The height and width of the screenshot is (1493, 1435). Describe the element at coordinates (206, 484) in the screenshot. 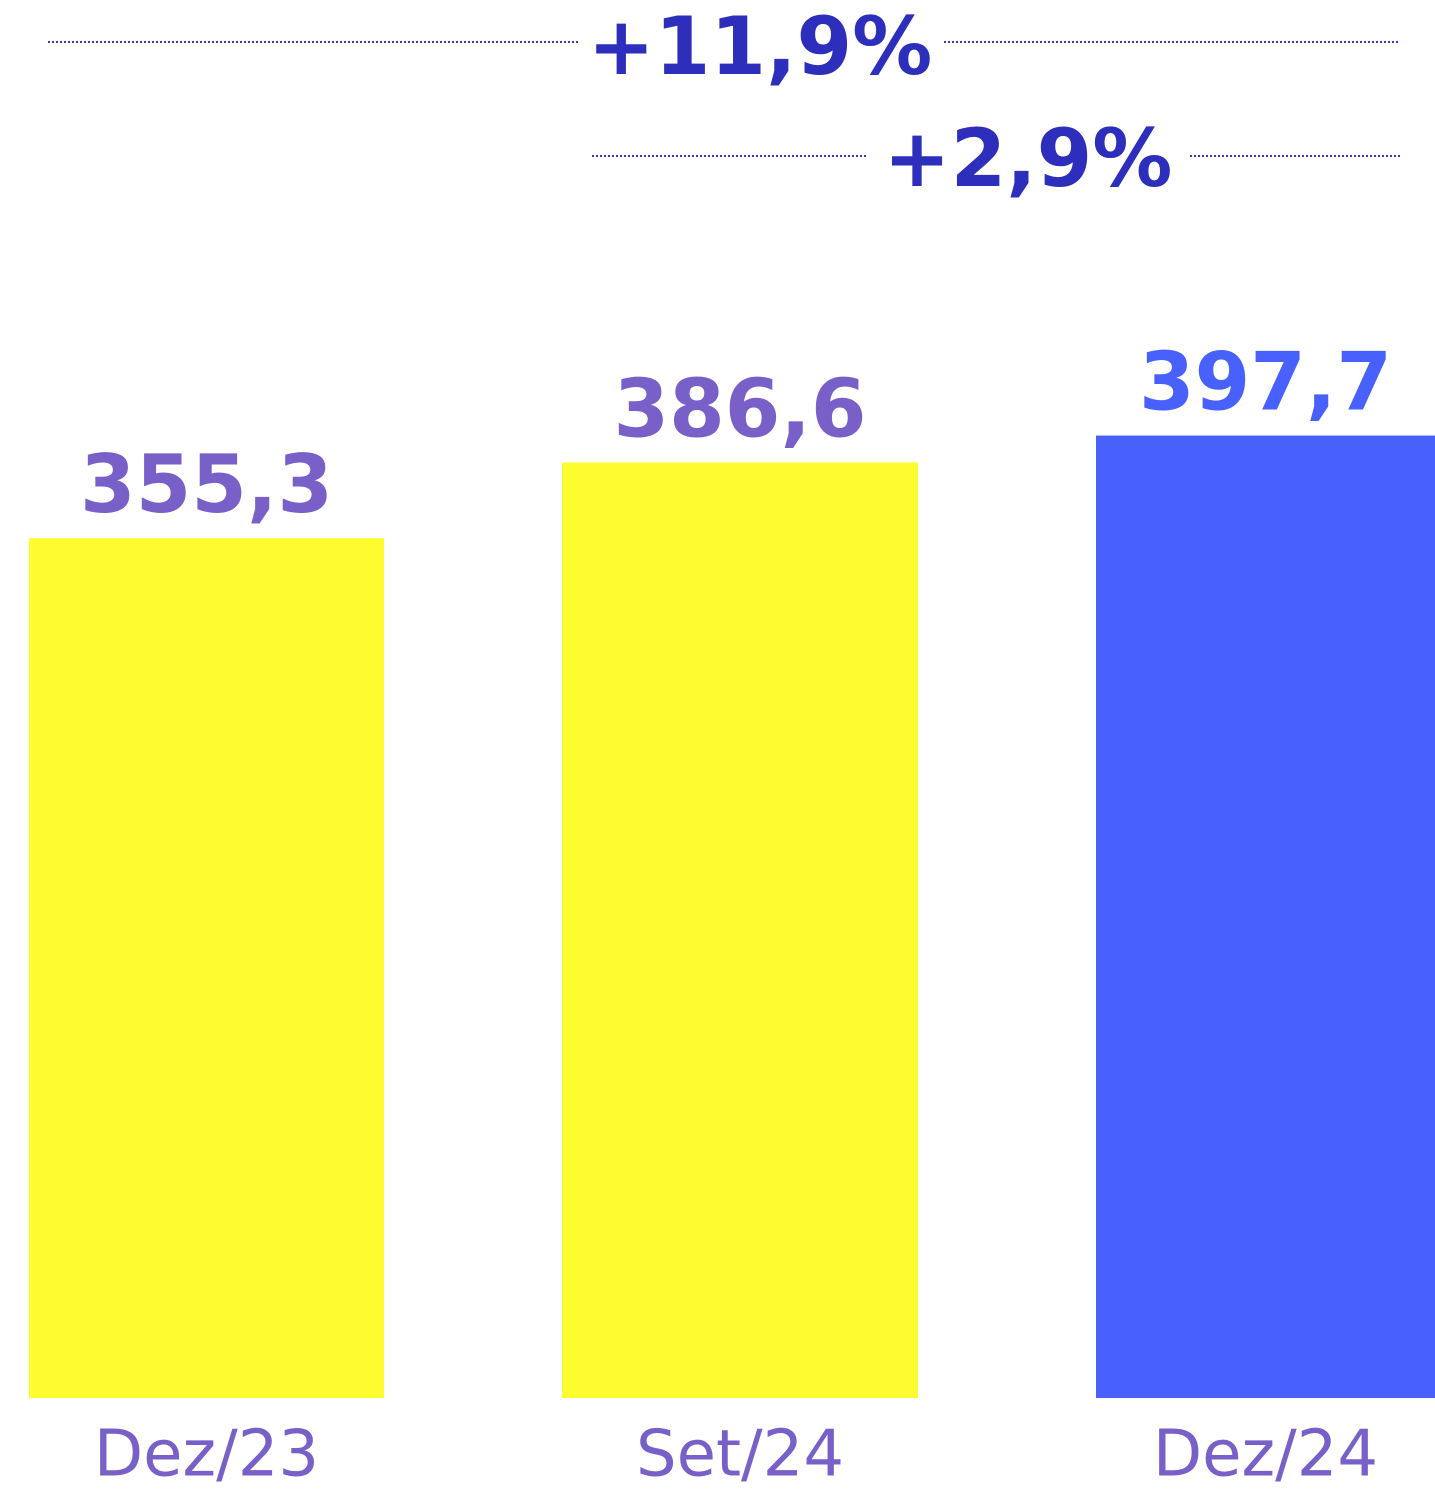

I see `value-label: 355,3` at that location.